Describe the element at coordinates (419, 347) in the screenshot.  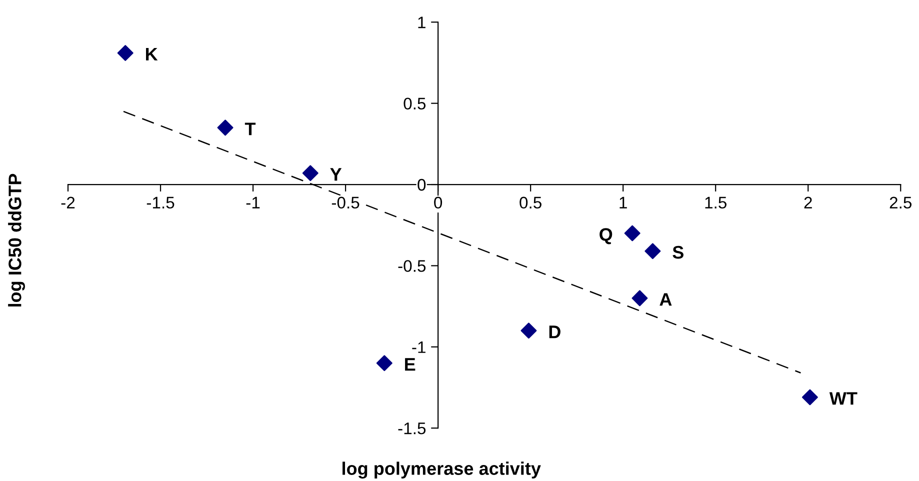
I see `y-tick-label: -1` at that location.